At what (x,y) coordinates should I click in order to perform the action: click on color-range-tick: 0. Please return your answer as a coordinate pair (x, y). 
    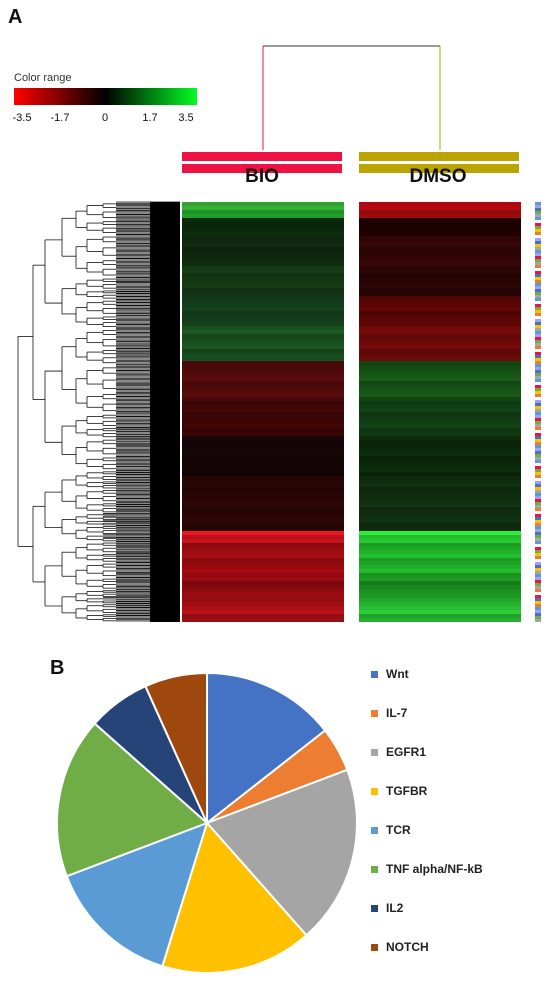
    Looking at the image, I should click on (105, 118).